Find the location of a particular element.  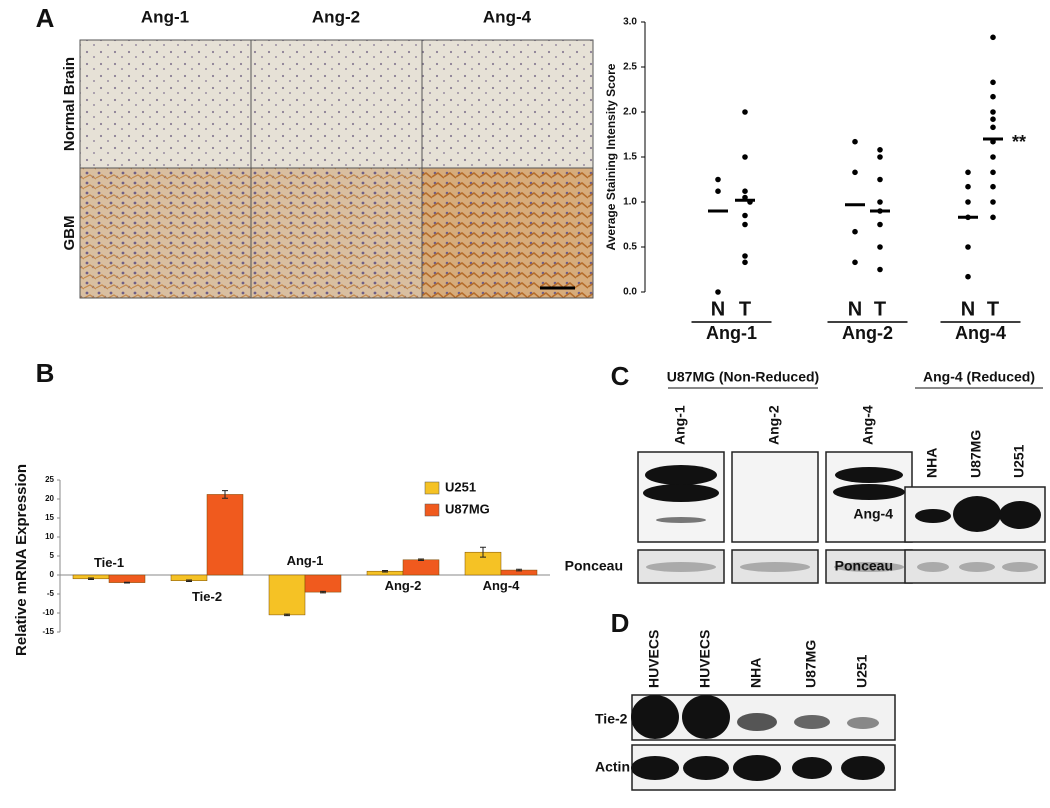

category-label: Tie-1 is located at coordinates (109, 562).